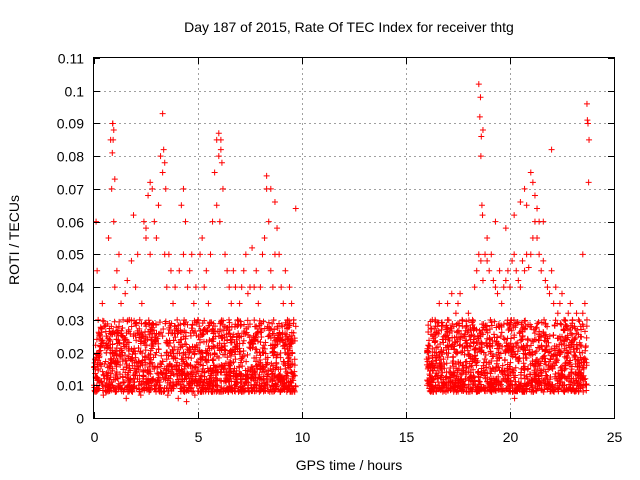 This screenshot has height=480, width=640. Describe the element at coordinates (70, 386) in the screenshot. I see `y-tick-label: 0.01` at that location.